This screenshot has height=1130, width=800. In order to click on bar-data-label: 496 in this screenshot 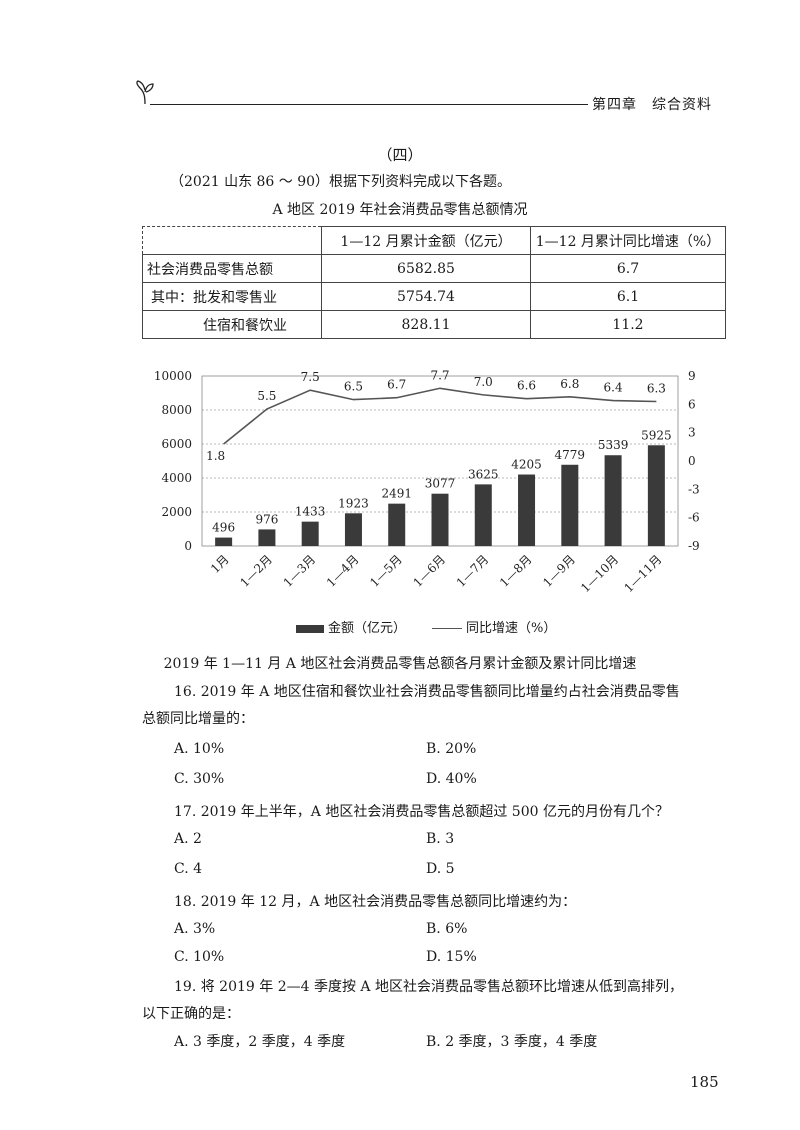, I will do `click(223, 528)`.